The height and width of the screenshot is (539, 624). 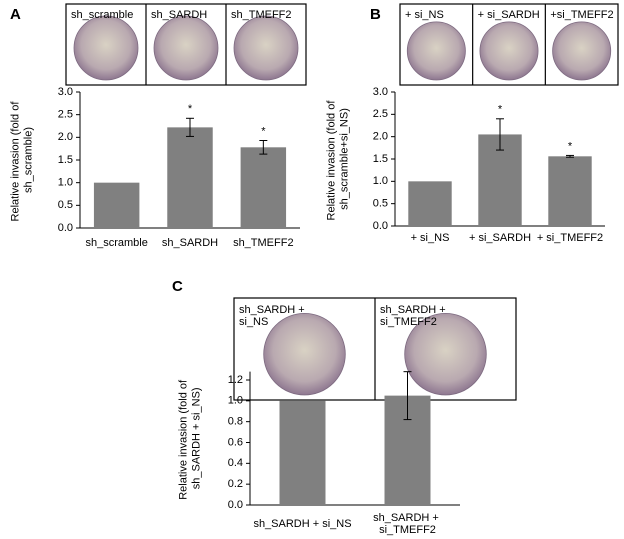 What do you see at coordinates (500, 238) in the screenshot?
I see `x-tick-label: + si_SARDH` at bounding box center [500, 238].